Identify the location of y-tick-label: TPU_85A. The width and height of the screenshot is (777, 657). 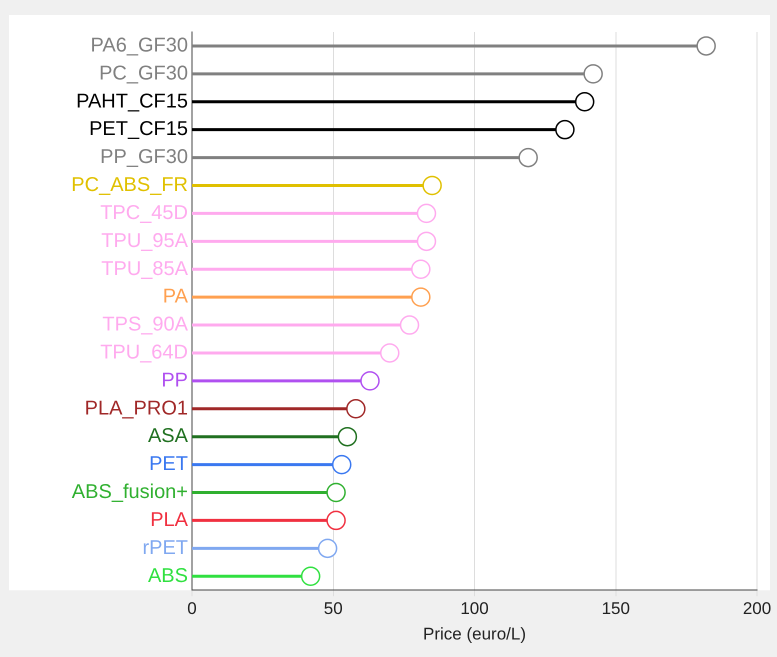
(145, 269).